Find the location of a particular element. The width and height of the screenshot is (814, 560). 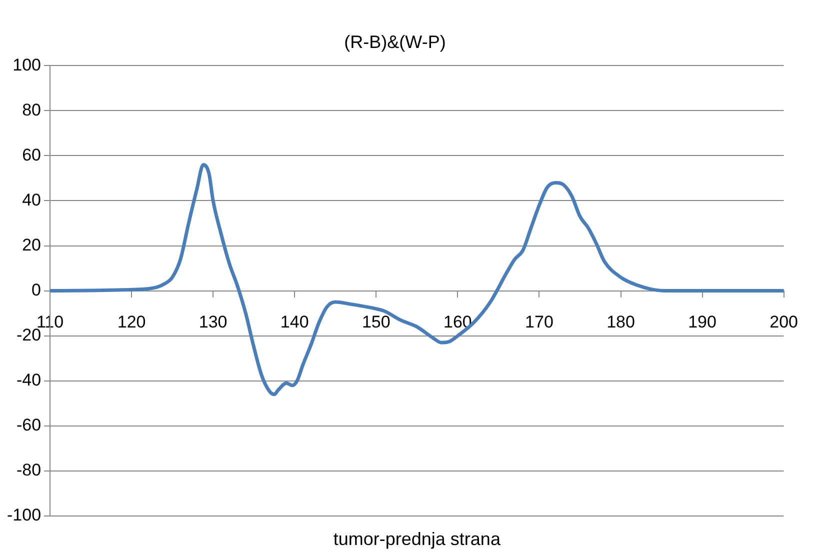

y-tick-label: 100 is located at coordinates (27, 64).